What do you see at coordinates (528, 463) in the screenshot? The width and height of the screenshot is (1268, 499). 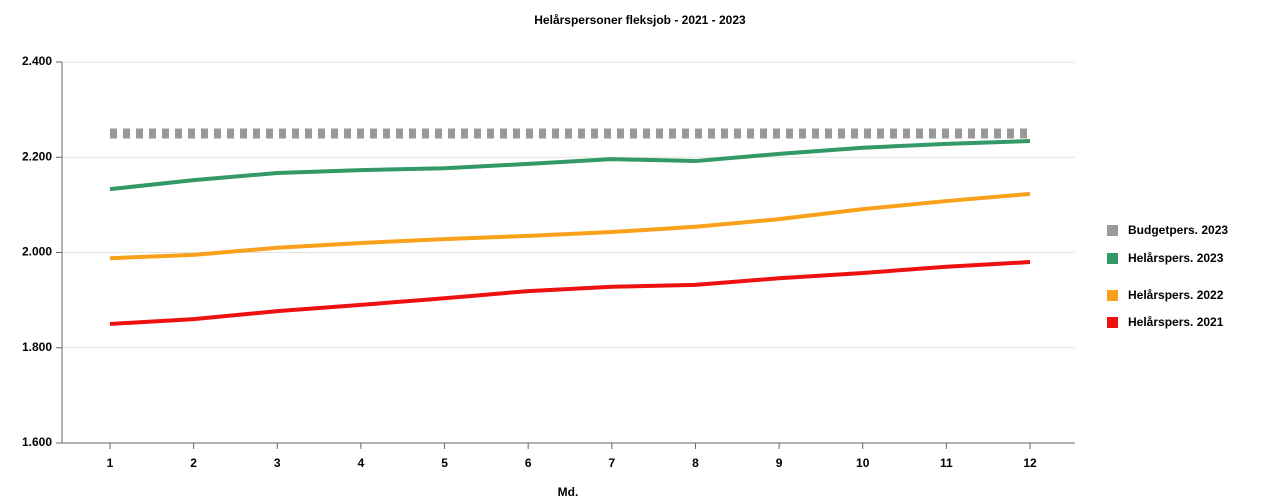 I see `x-tick-label: 6` at bounding box center [528, 463].